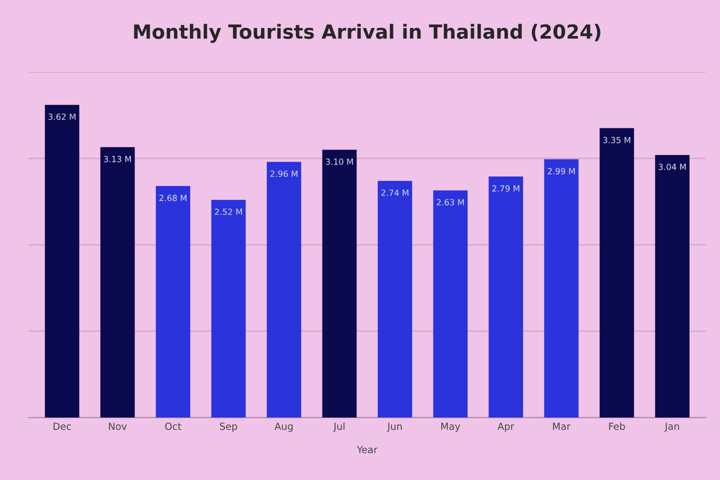 The height and width of the screenshot is (480, 720). What do you see at coordinates (394, 193) in the screenshot?
I see `data-label: 2.74 M` at bounding box center [394, 193].